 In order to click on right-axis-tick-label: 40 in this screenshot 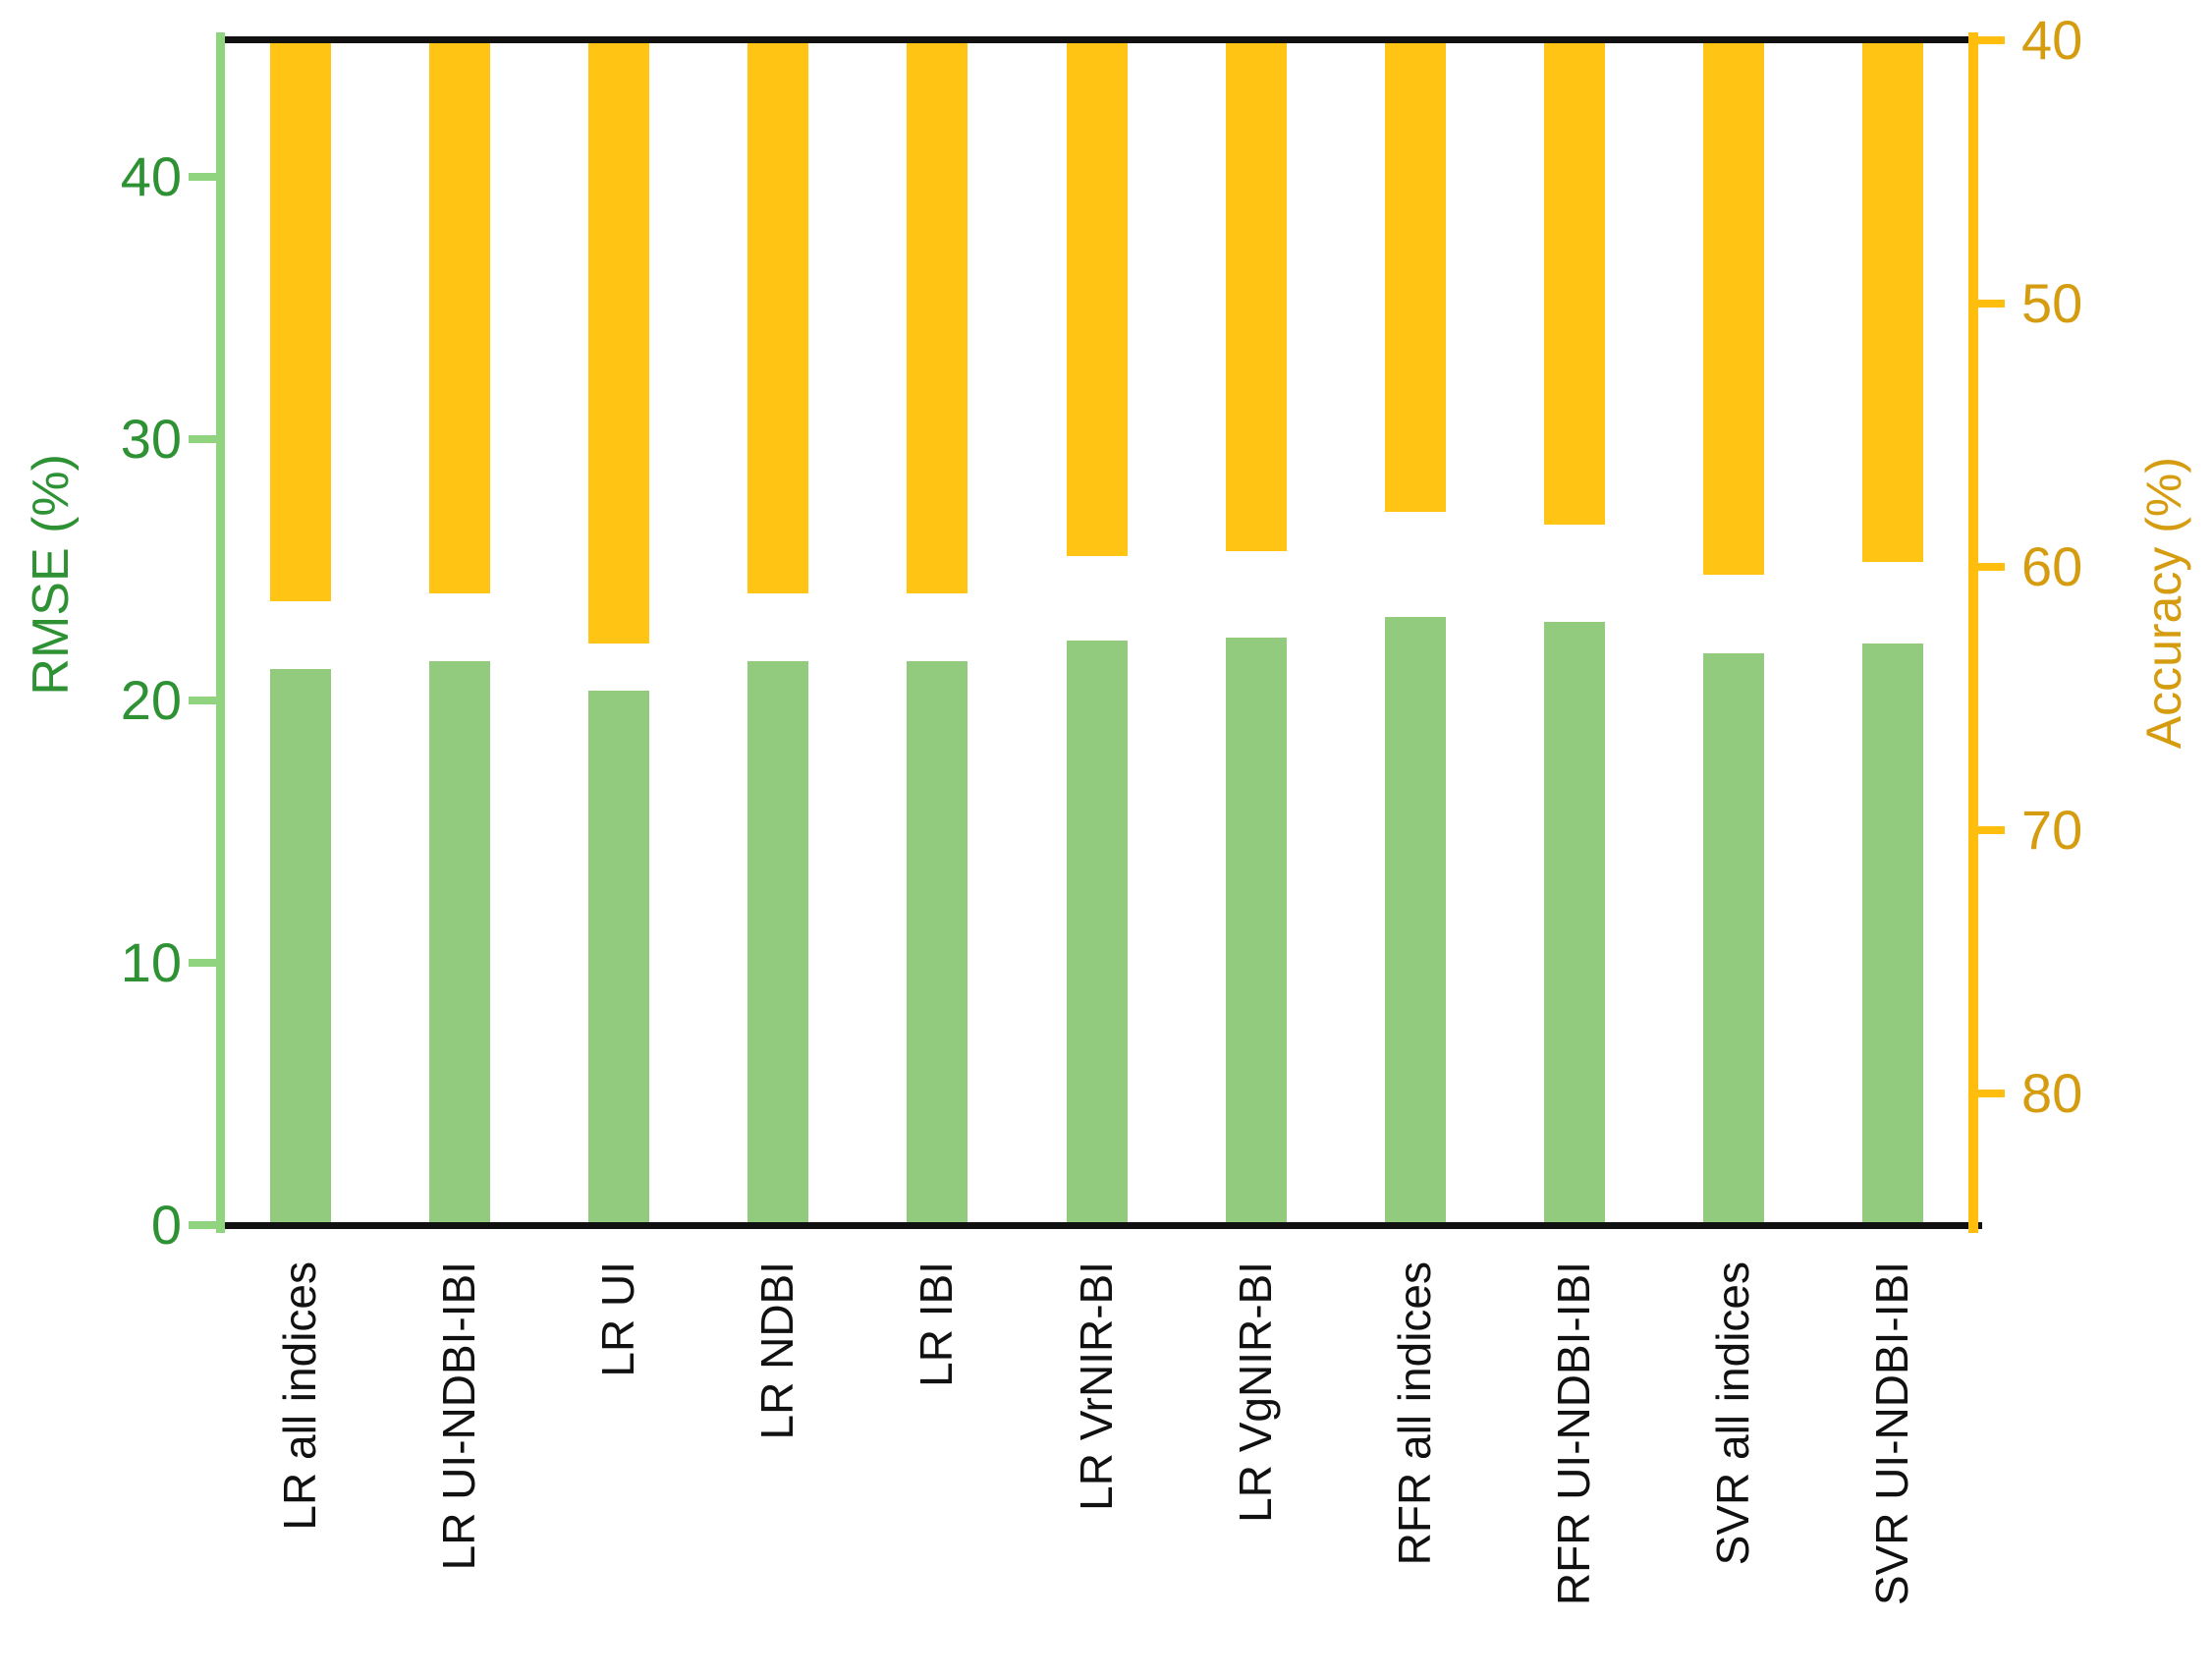, I will do `click(2052, 40)`.